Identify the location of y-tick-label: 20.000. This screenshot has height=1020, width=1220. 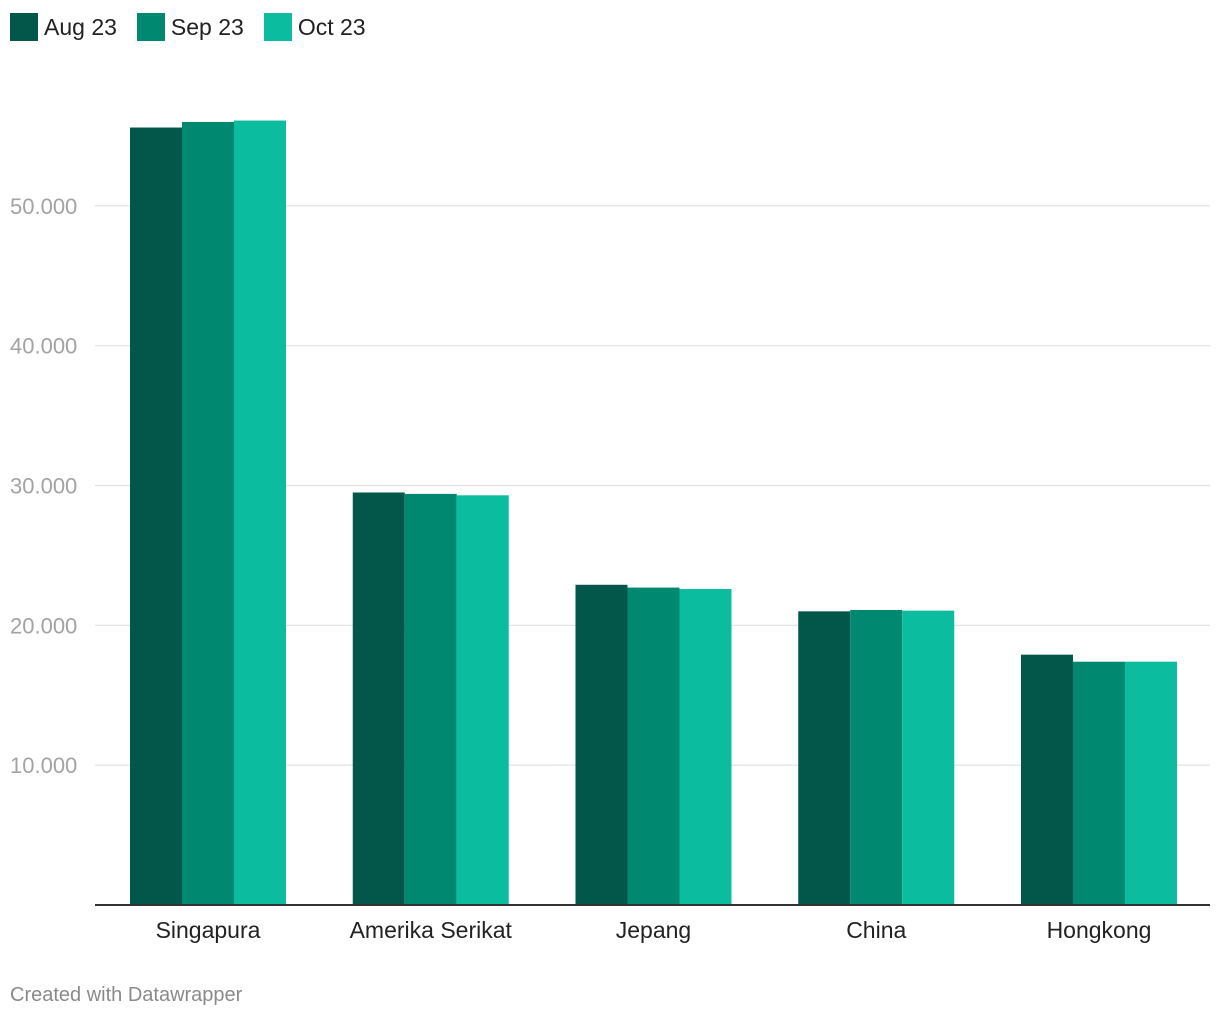
(43, 625).